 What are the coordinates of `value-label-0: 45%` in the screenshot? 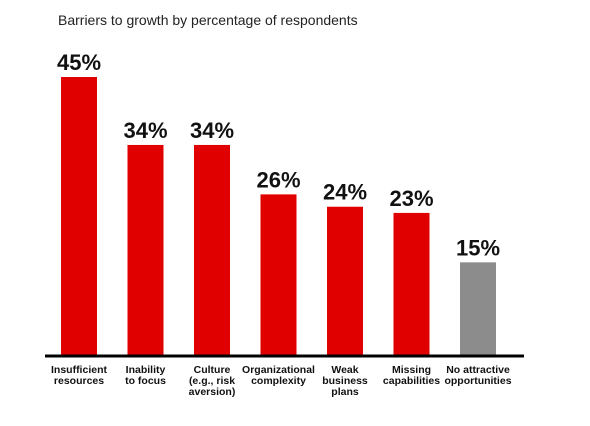 It's located at (79, 62).